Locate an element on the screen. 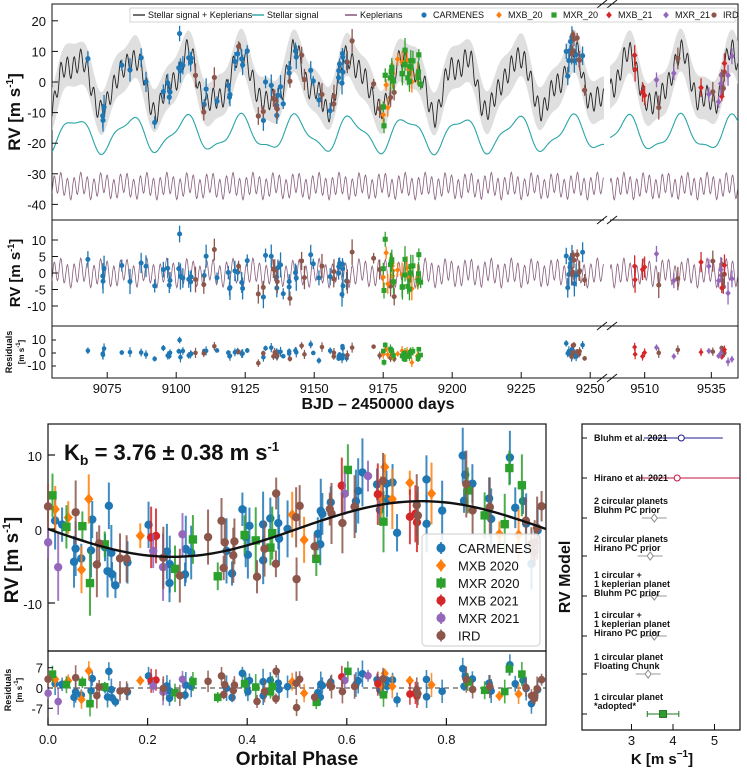 Image resolution: width=747 pixels, height=772 pixels. axis-break-mark is located at coordinates (612, 326).